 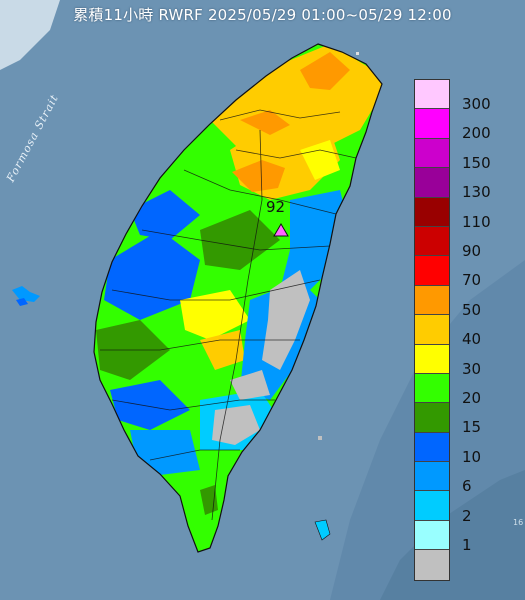 I want to click on legend-label: 15, so click(x=472, y=427).